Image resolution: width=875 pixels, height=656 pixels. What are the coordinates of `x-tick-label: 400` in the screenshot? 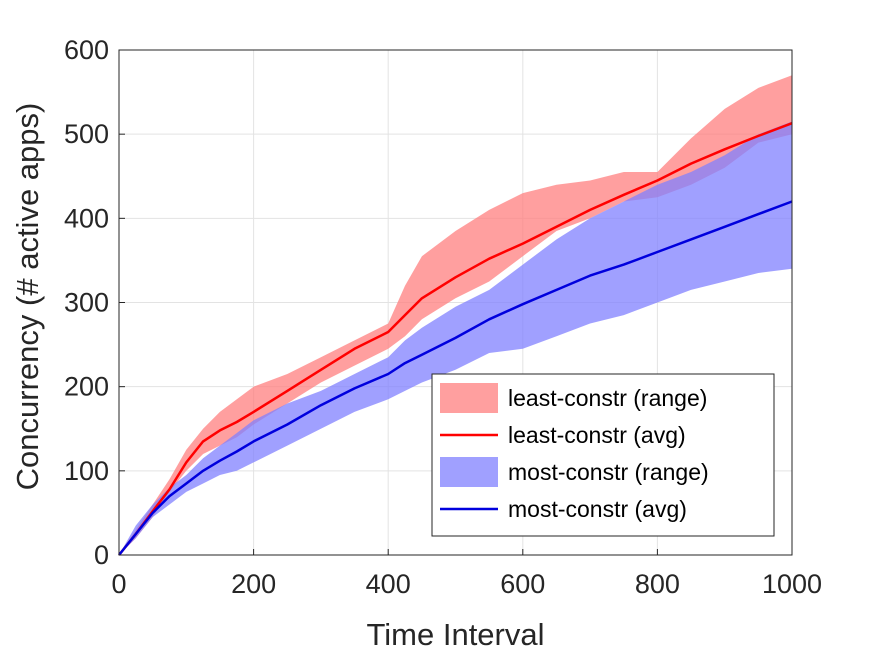 It's located at (388, 584).